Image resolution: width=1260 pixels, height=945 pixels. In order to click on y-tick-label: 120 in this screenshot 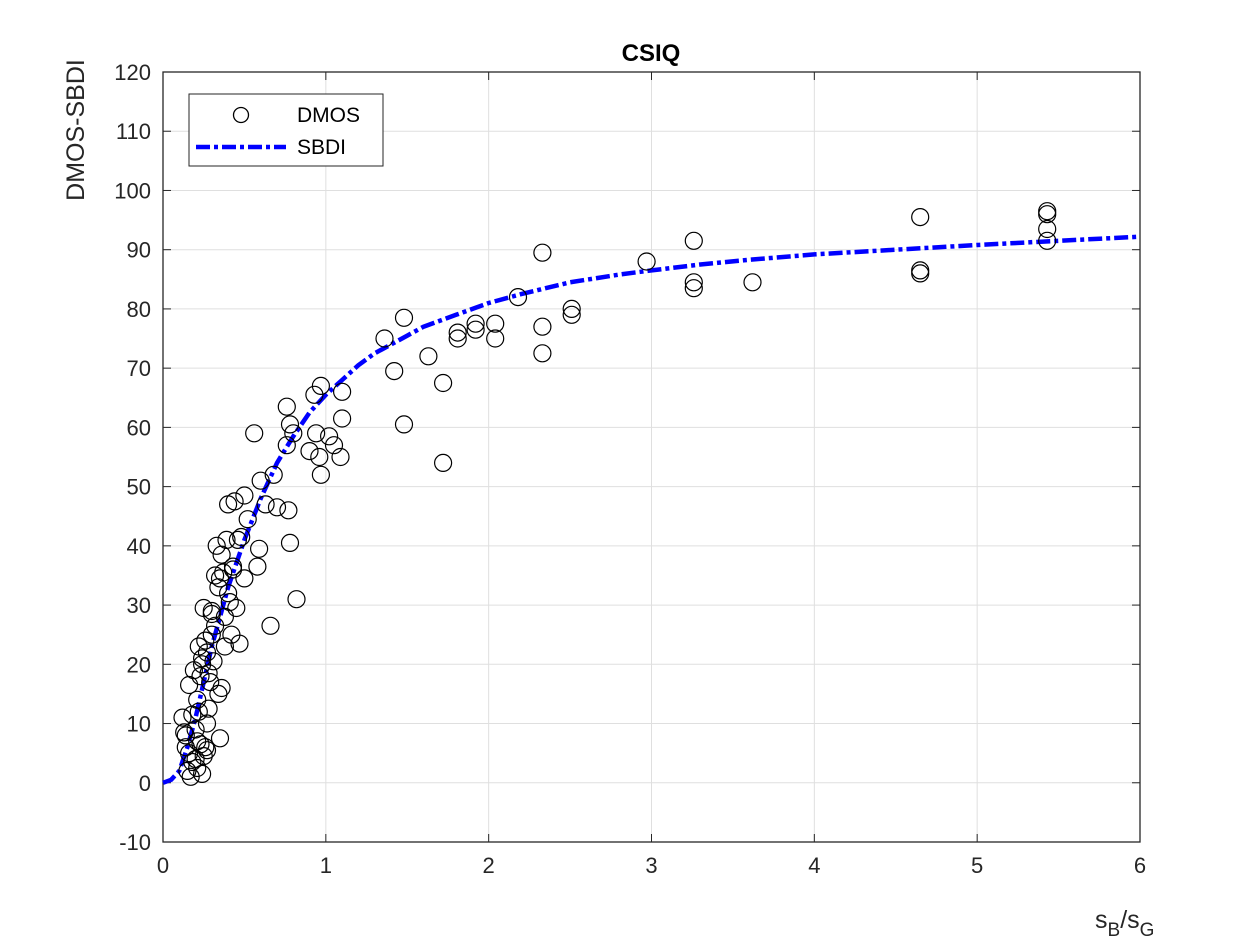, I will do `click(132, 72)`.